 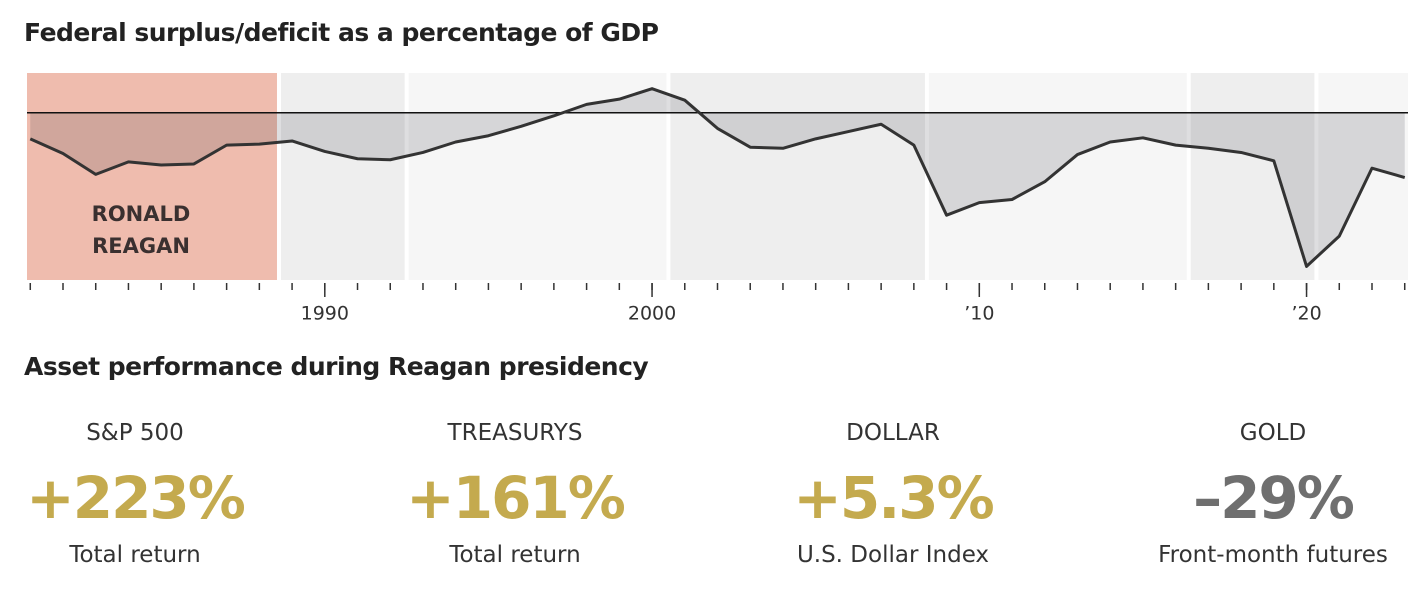 I want to click on stat: TREASURYS +161% Total return, so click(x=515, y=494).